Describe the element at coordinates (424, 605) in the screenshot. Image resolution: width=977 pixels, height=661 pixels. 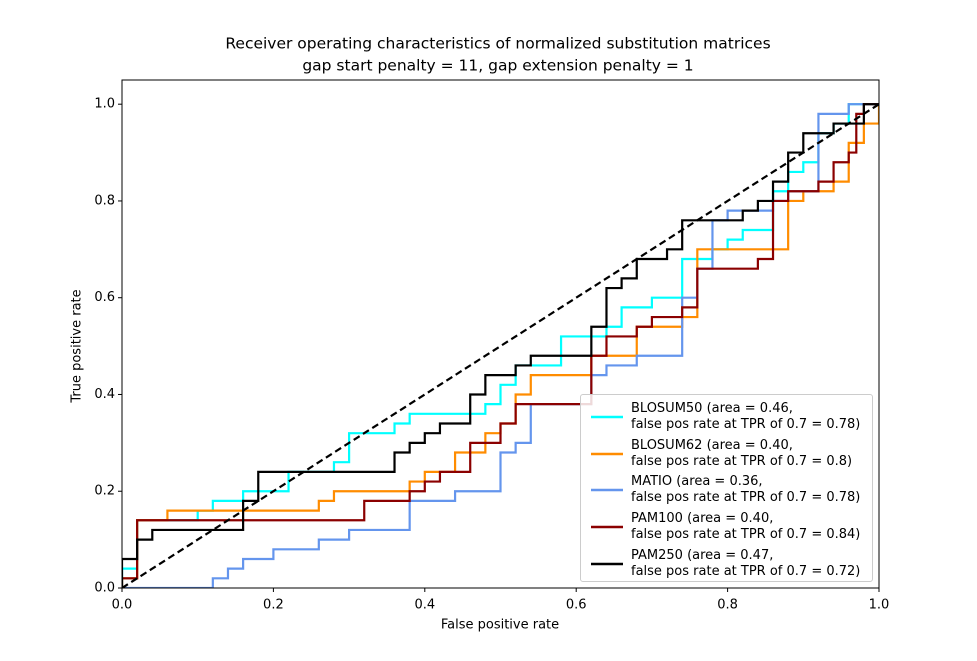
I see `x-tick-label: 0.4` at that location.